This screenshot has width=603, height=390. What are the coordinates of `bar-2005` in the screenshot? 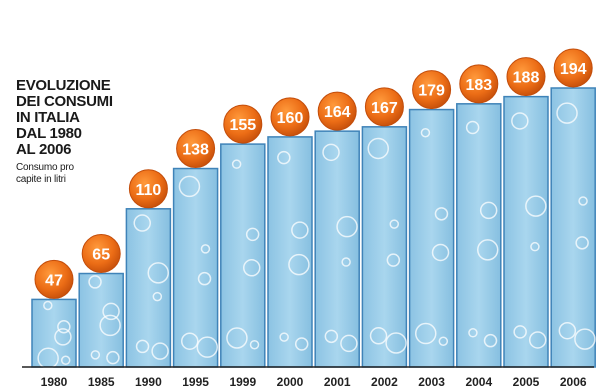 It's located at (526, 231).